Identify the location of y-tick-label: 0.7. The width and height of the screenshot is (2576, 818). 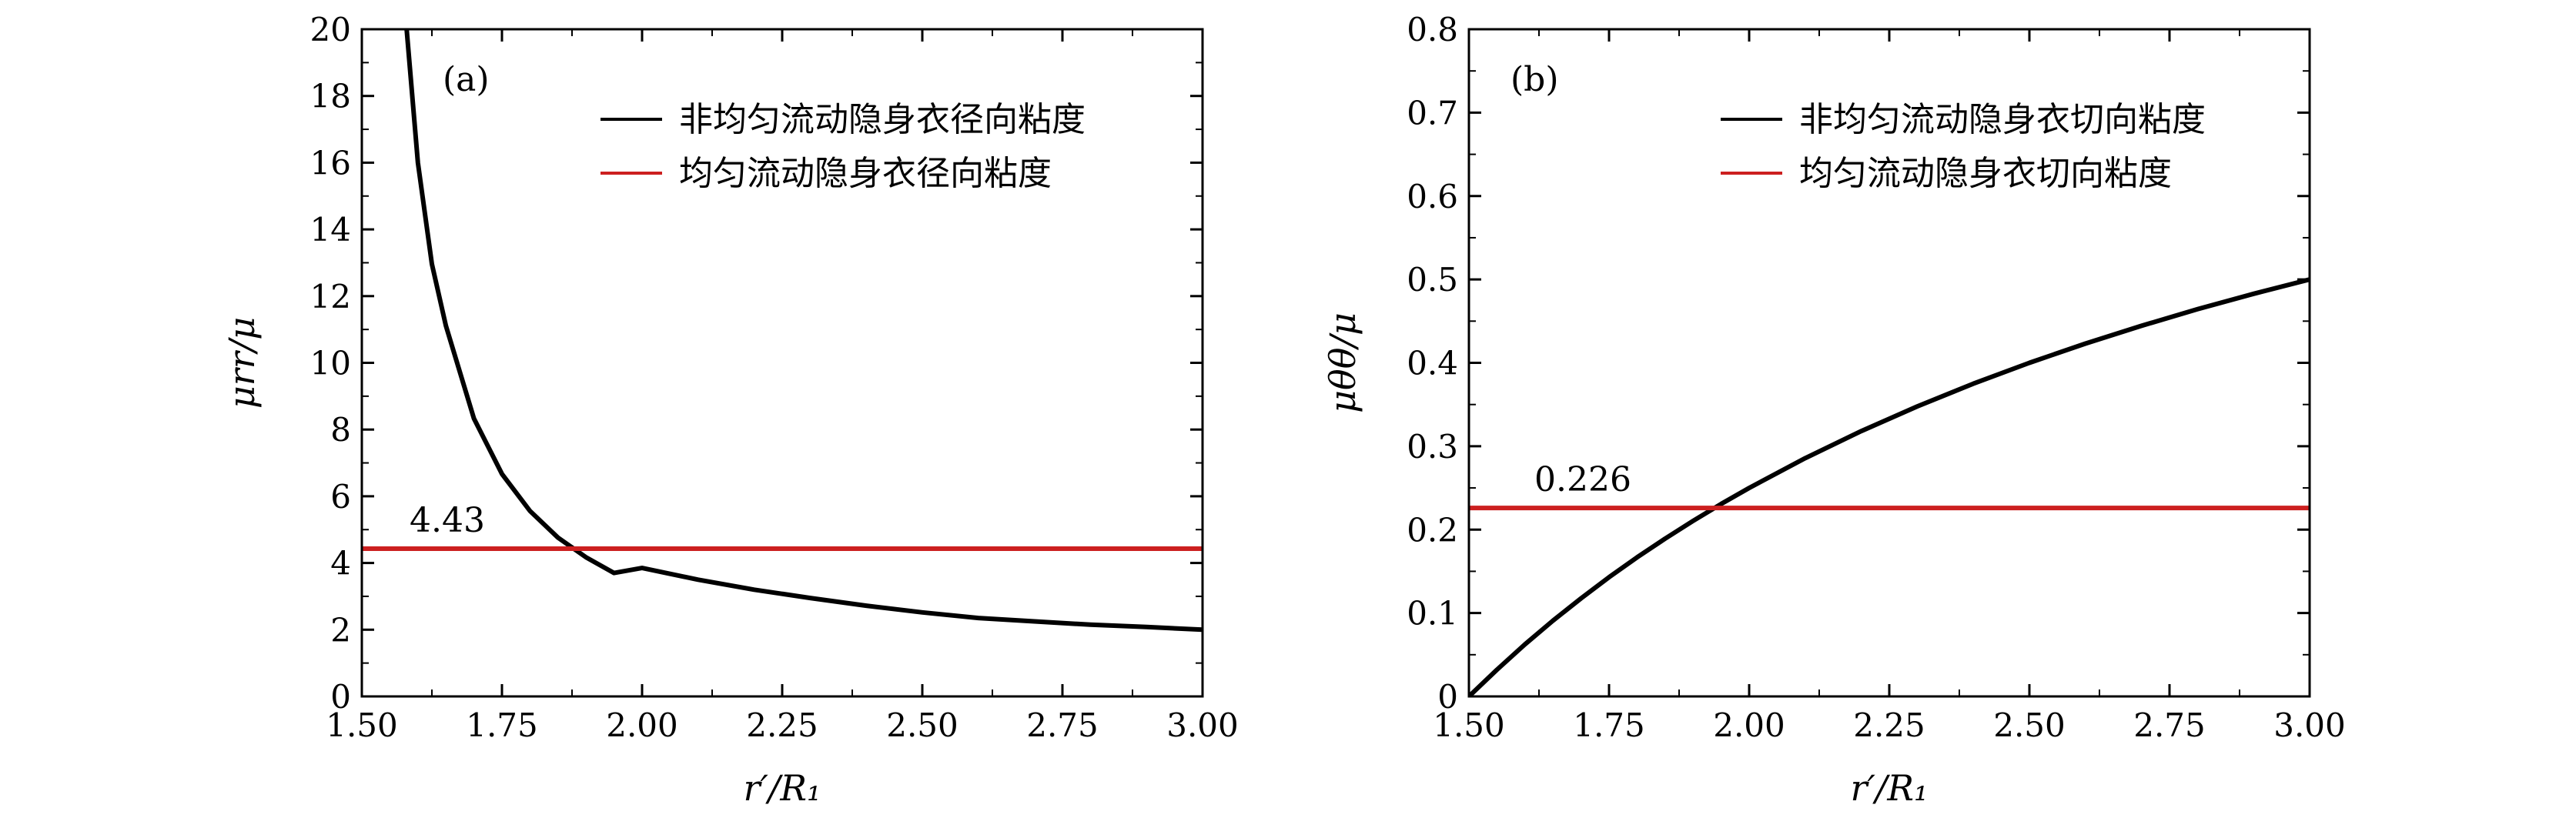
(1432, 113).